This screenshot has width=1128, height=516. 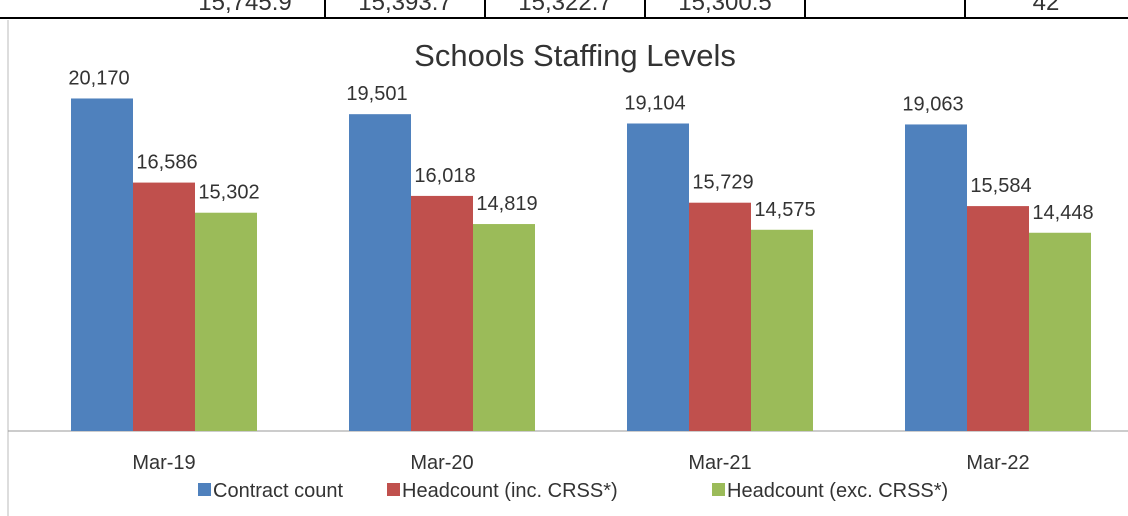 I want to click on data-label: 19,063, so click(x=932, y=104).